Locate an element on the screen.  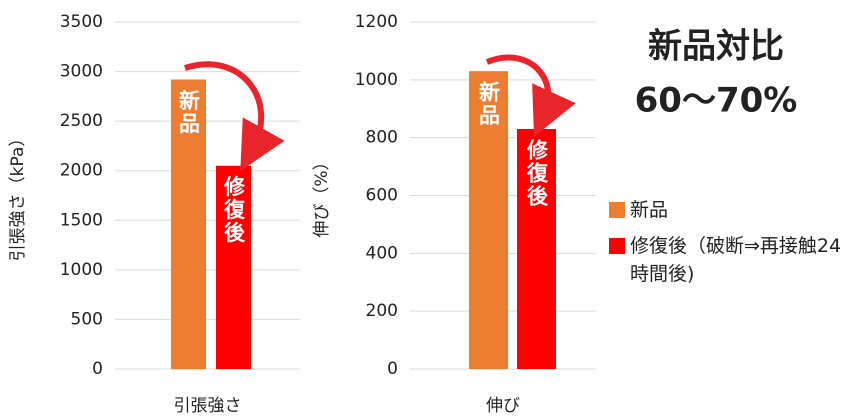
y-tick-label: 500 is located at coordinates (87, 319).